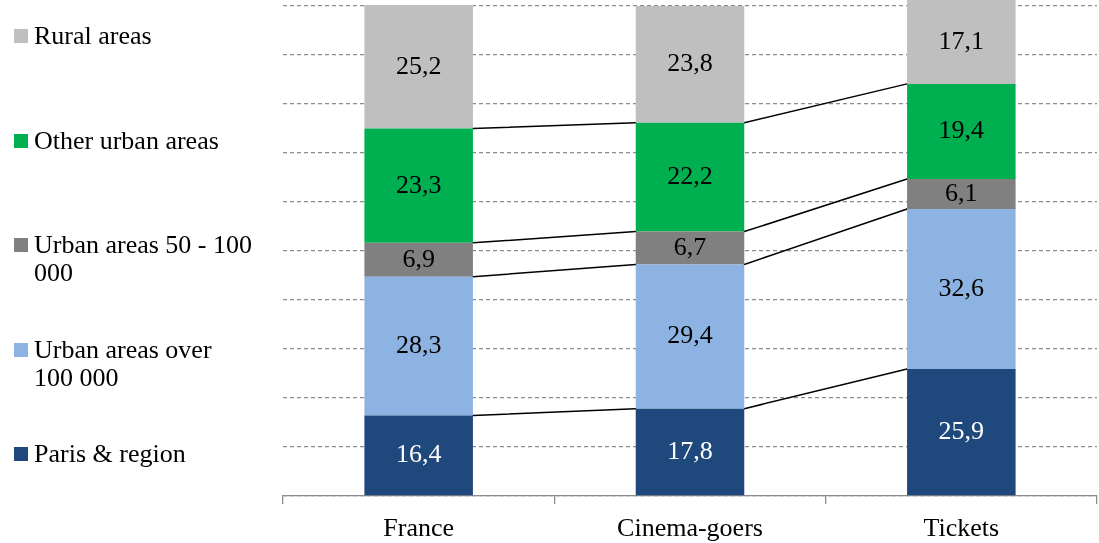 This screenshot has width=1099, height=543. I want to click on data-label: 17,1, so click(961, 40).